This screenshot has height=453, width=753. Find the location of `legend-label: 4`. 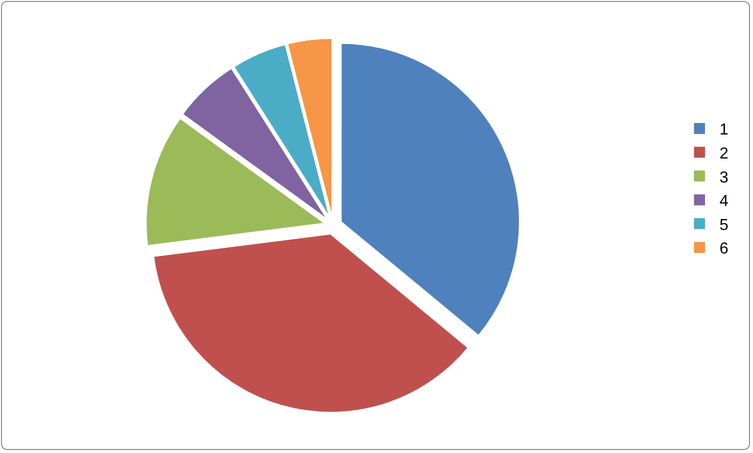

legend-label: 4 is located at coordinates (724, 201).